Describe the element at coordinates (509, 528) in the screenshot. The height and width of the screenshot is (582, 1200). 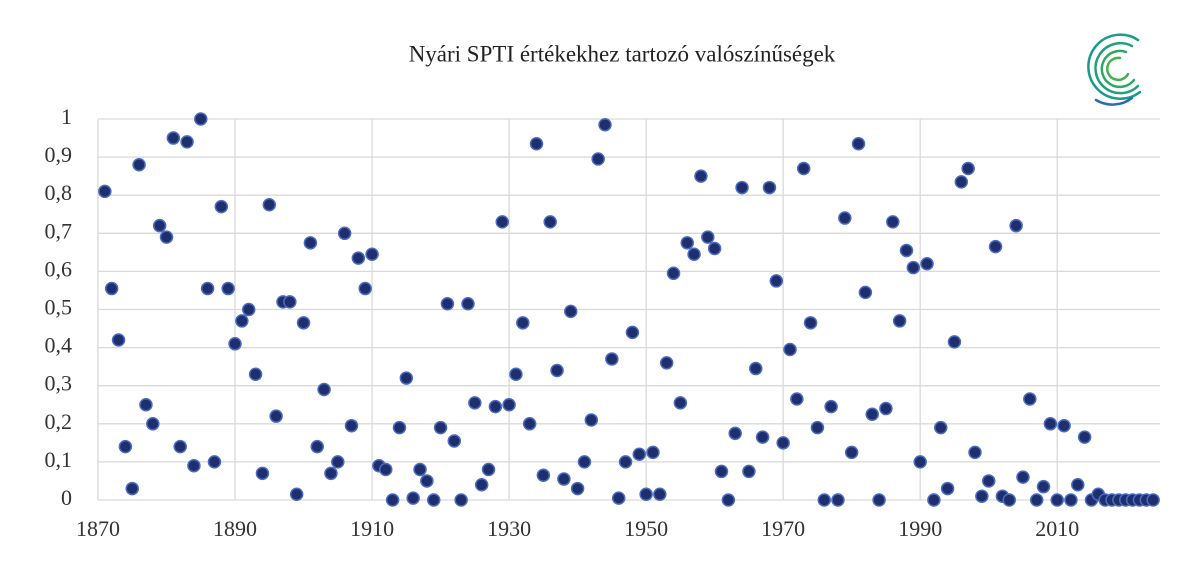
I see `x-tick-label: 1930` at that location.